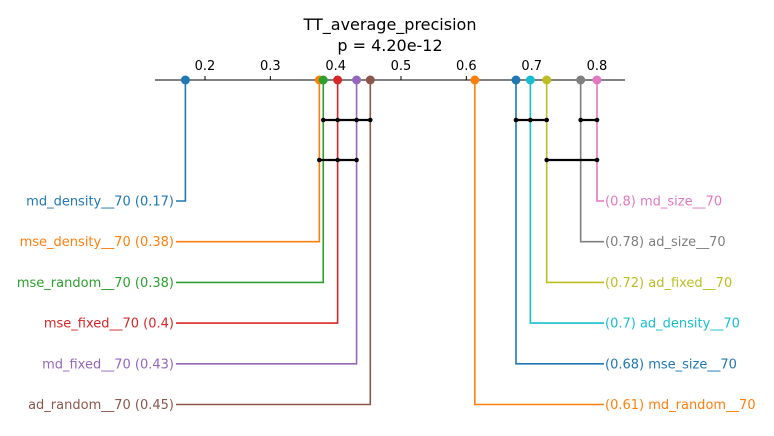 Image resolution: width=774 pixels, height=436 pixels. What do you see at coordinates (458, 140) in the screenshot?
I see `clique-bars` at bounding box center [458, 140].